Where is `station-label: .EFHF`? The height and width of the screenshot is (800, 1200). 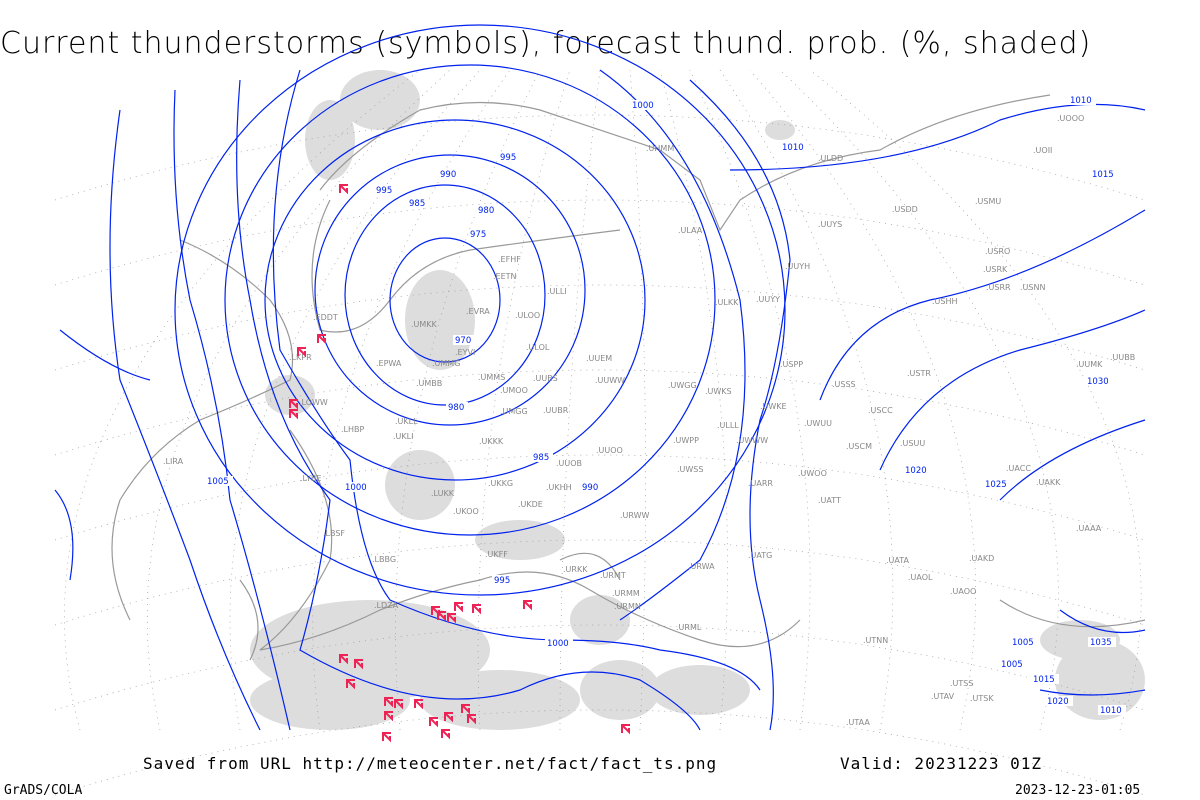
station-label: .EFHF is located at coordinates (509, 259).